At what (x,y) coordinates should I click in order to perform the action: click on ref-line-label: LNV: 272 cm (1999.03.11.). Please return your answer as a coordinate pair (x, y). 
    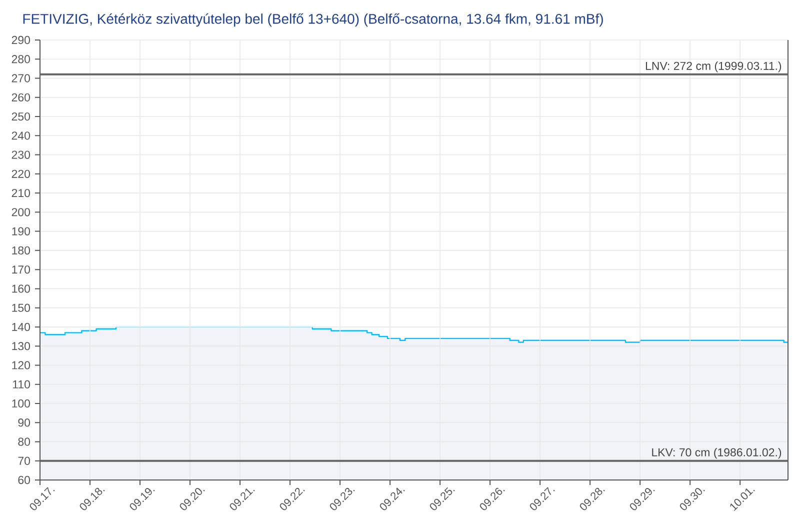
    Looking at the image, I should click on (714, 67).